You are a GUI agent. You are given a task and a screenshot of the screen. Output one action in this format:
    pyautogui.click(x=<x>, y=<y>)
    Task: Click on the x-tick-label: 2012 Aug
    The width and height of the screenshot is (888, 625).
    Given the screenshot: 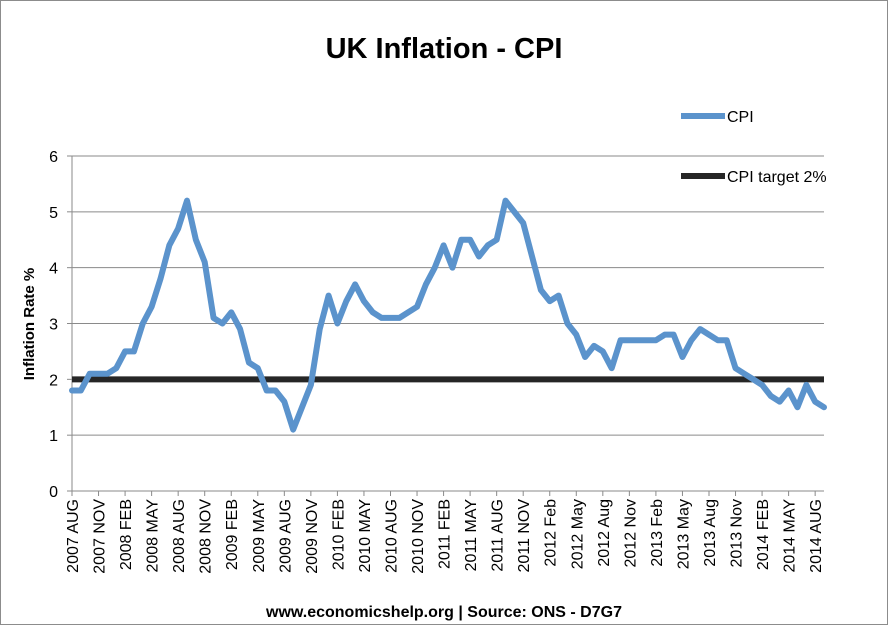 What is the action you would take?
    pyautogui.click(x=604, y=533)
    